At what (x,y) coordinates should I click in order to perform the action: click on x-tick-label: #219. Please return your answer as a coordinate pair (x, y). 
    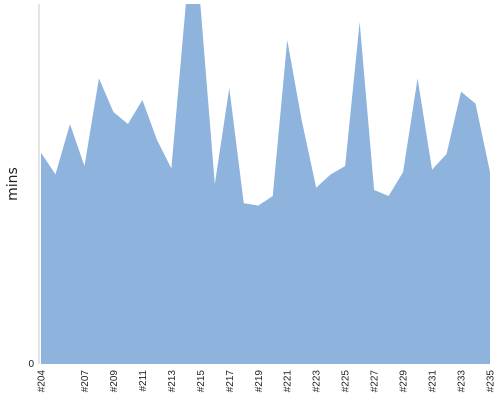
    Looking at the image, I should click on (259, 381).